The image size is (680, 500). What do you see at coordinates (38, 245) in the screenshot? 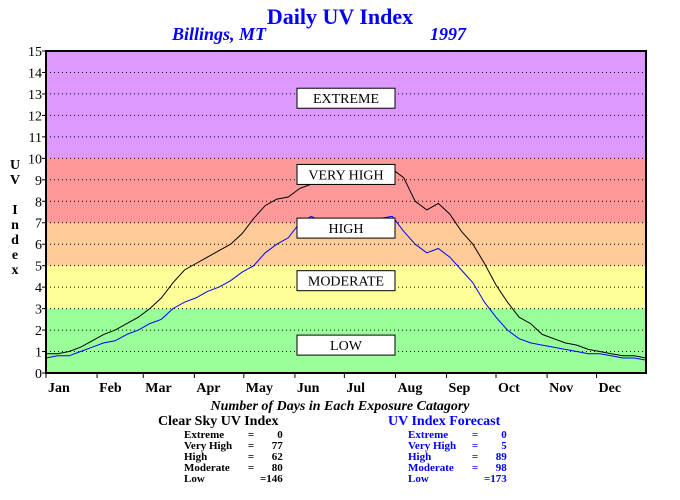
I see `y-tick-label: 6` at bounding box center [38, 245].